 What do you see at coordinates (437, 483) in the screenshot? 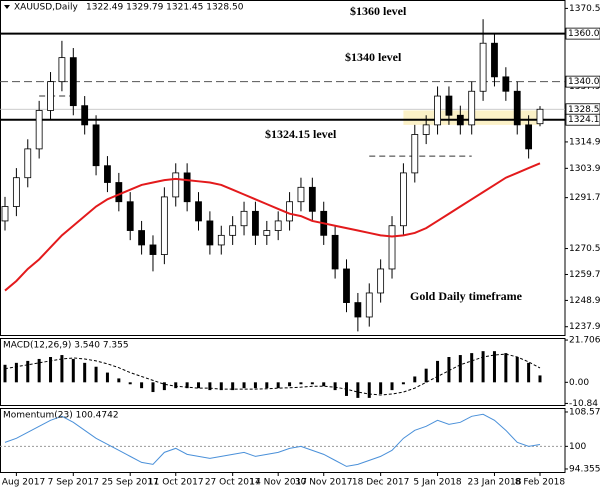
I see `x-tick-label: 5 Jan 2018` at bounding box center [437, 483].